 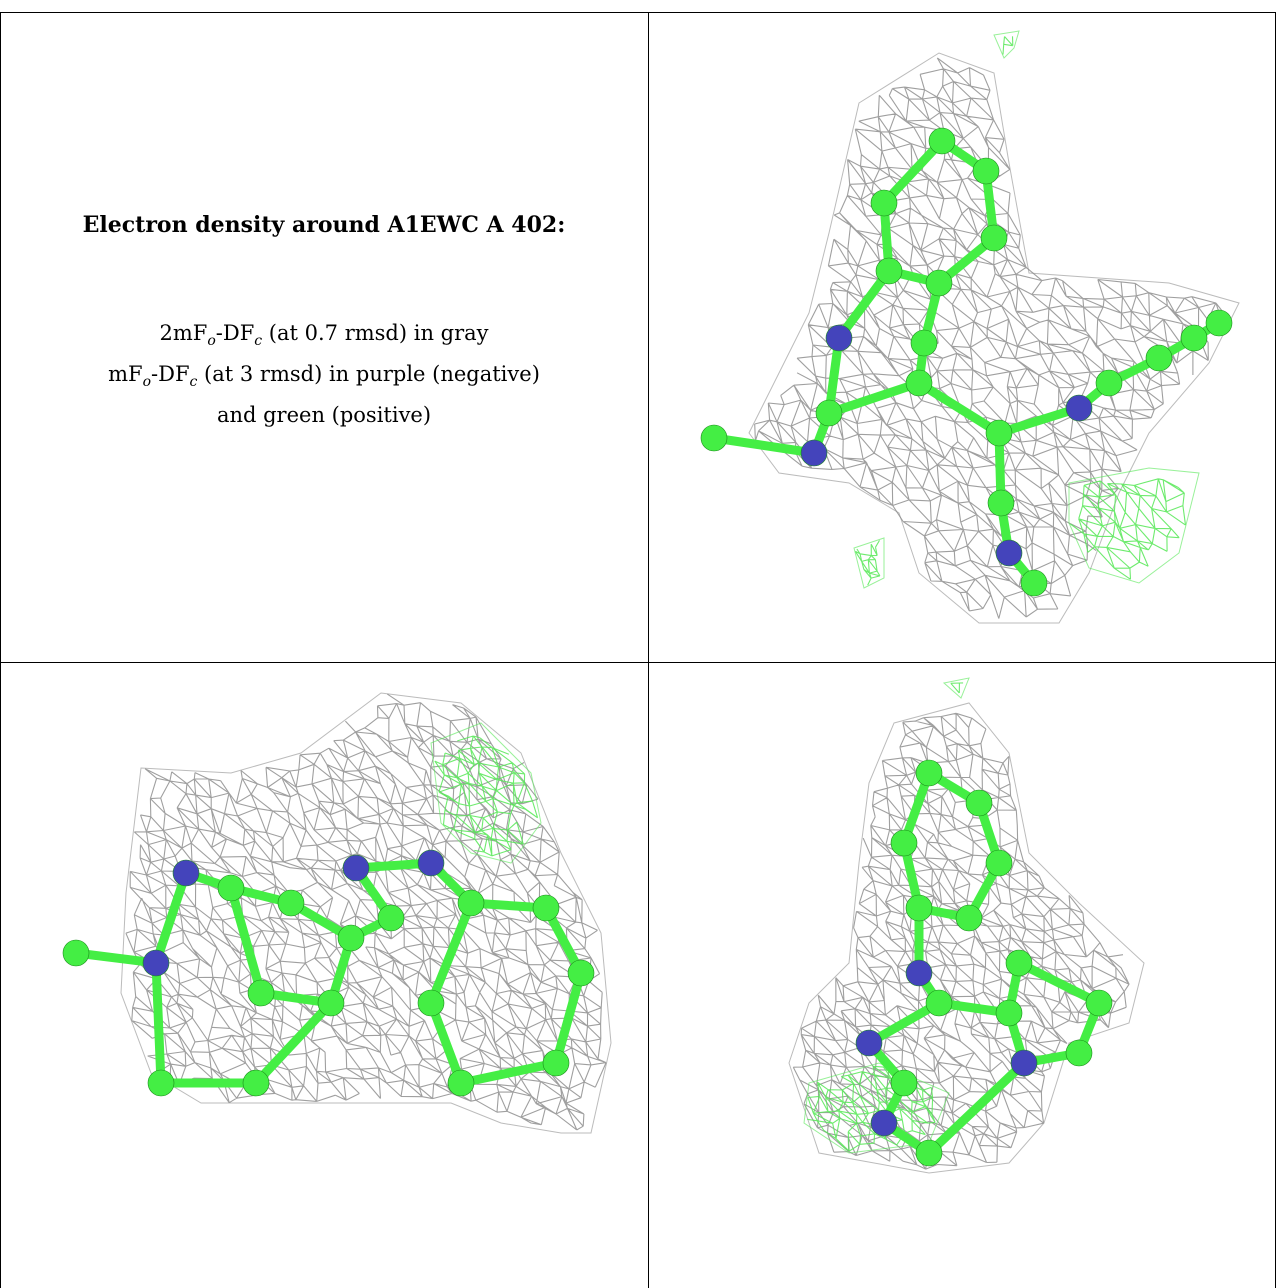 What do you see at coordinates (324, 415) in the screenshot?
I see `legend-line-positive: and green (positive)` at bounding box center [324, 415].